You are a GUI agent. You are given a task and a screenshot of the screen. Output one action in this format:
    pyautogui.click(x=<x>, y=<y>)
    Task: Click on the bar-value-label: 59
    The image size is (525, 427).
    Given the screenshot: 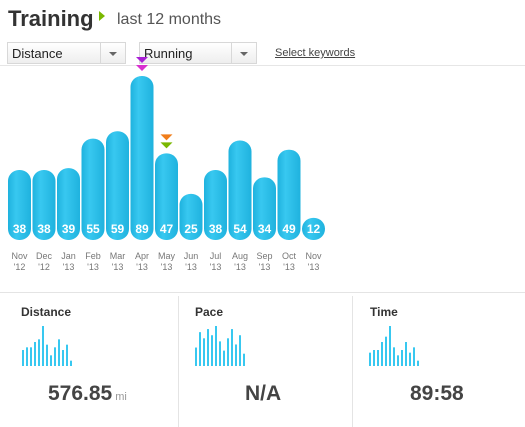 What is the action you would take?
    pyautogui.click(x=118, y=229)
    